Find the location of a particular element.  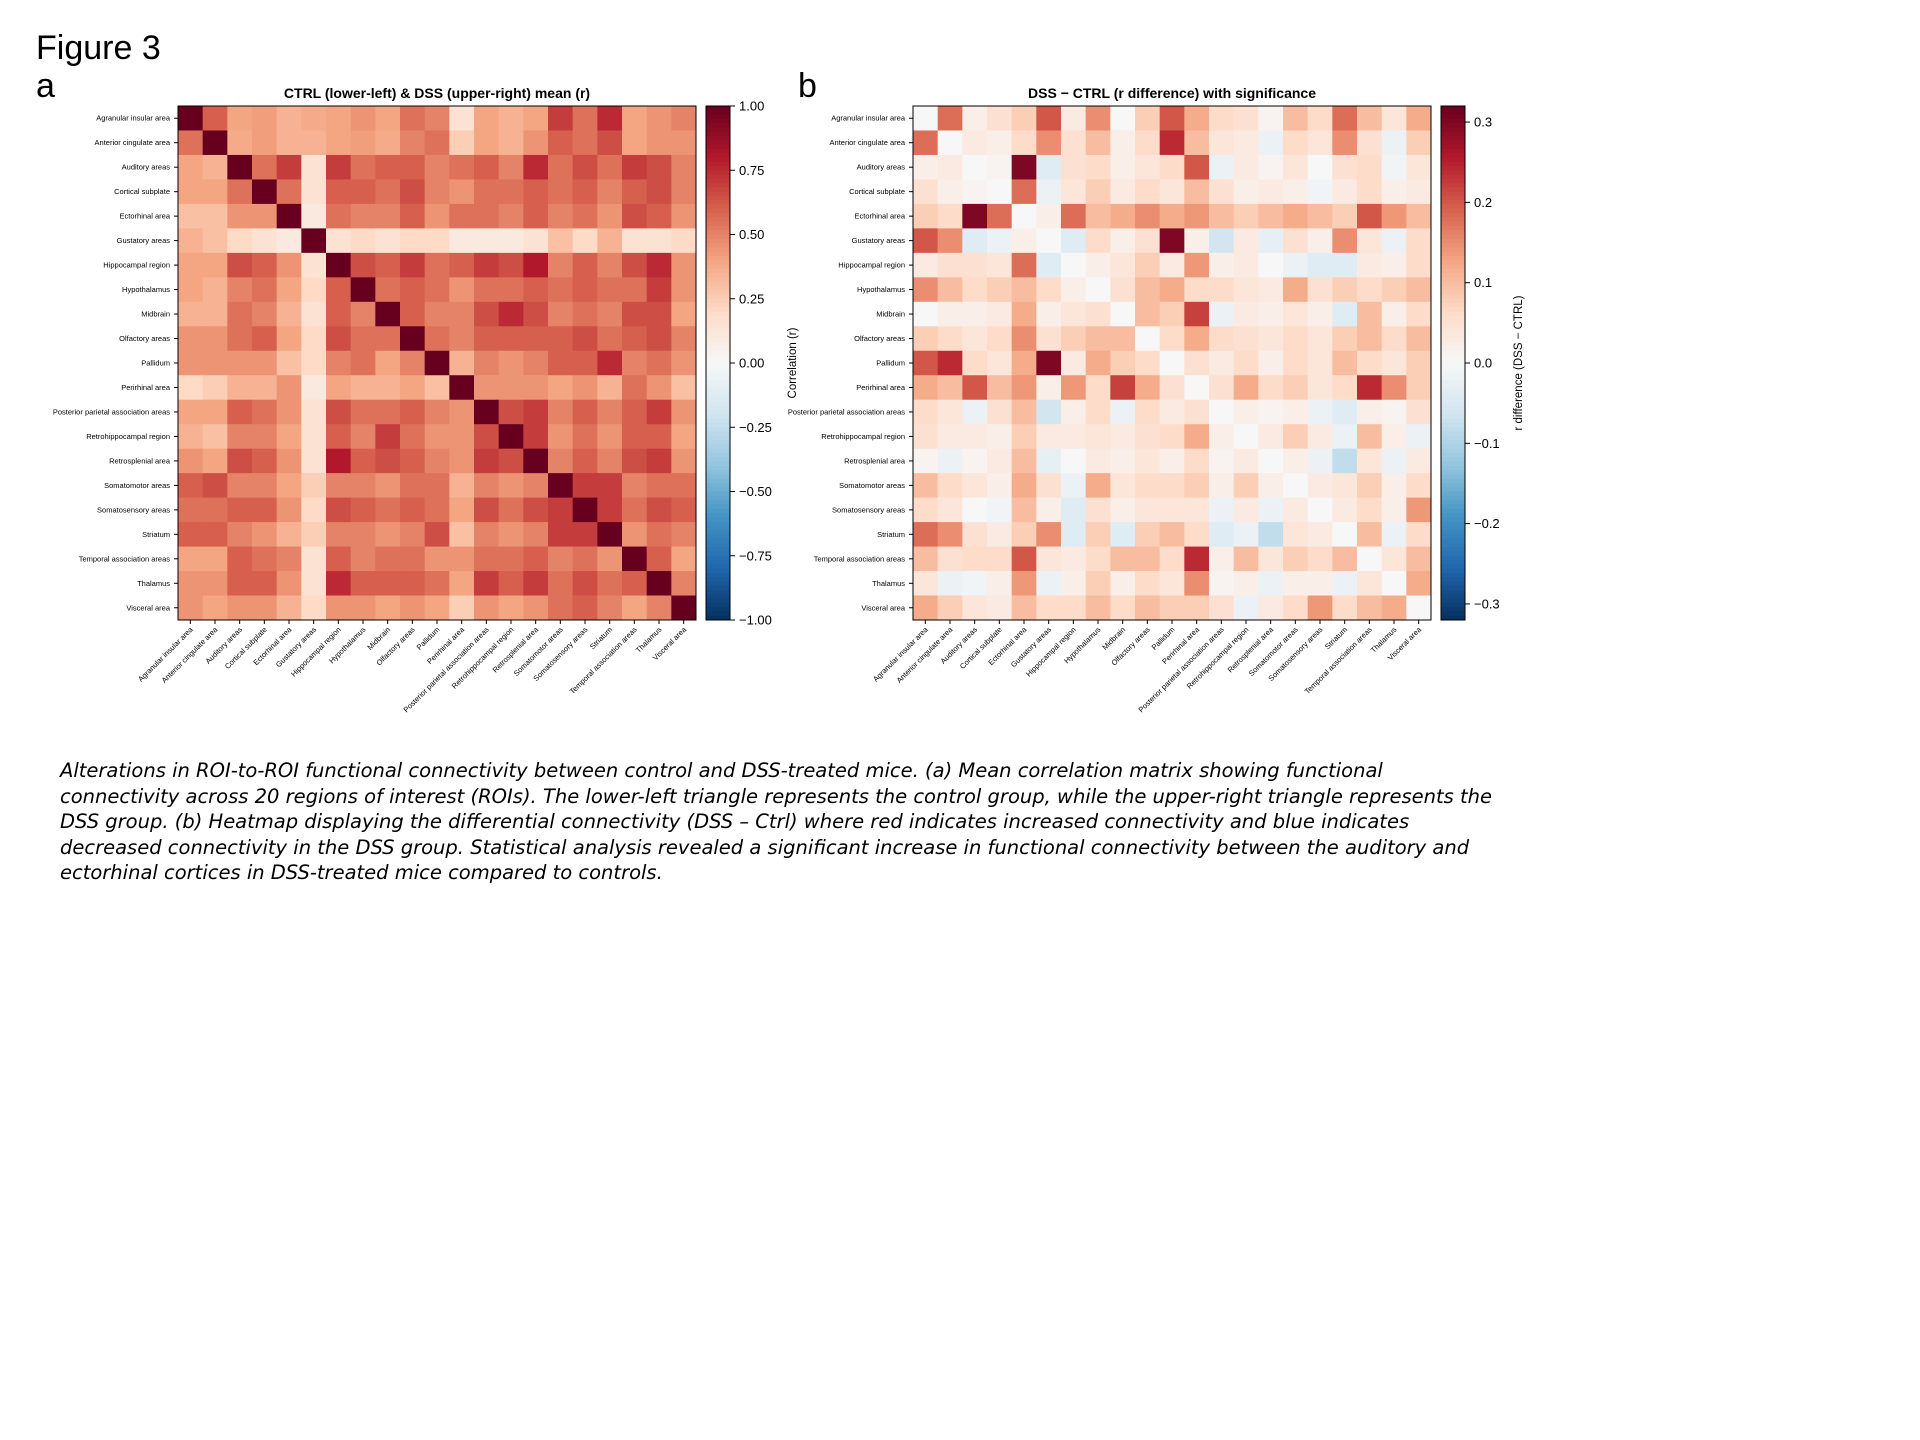

y-tick-label: Somatomotor areas is located at coordinates (872, 485).